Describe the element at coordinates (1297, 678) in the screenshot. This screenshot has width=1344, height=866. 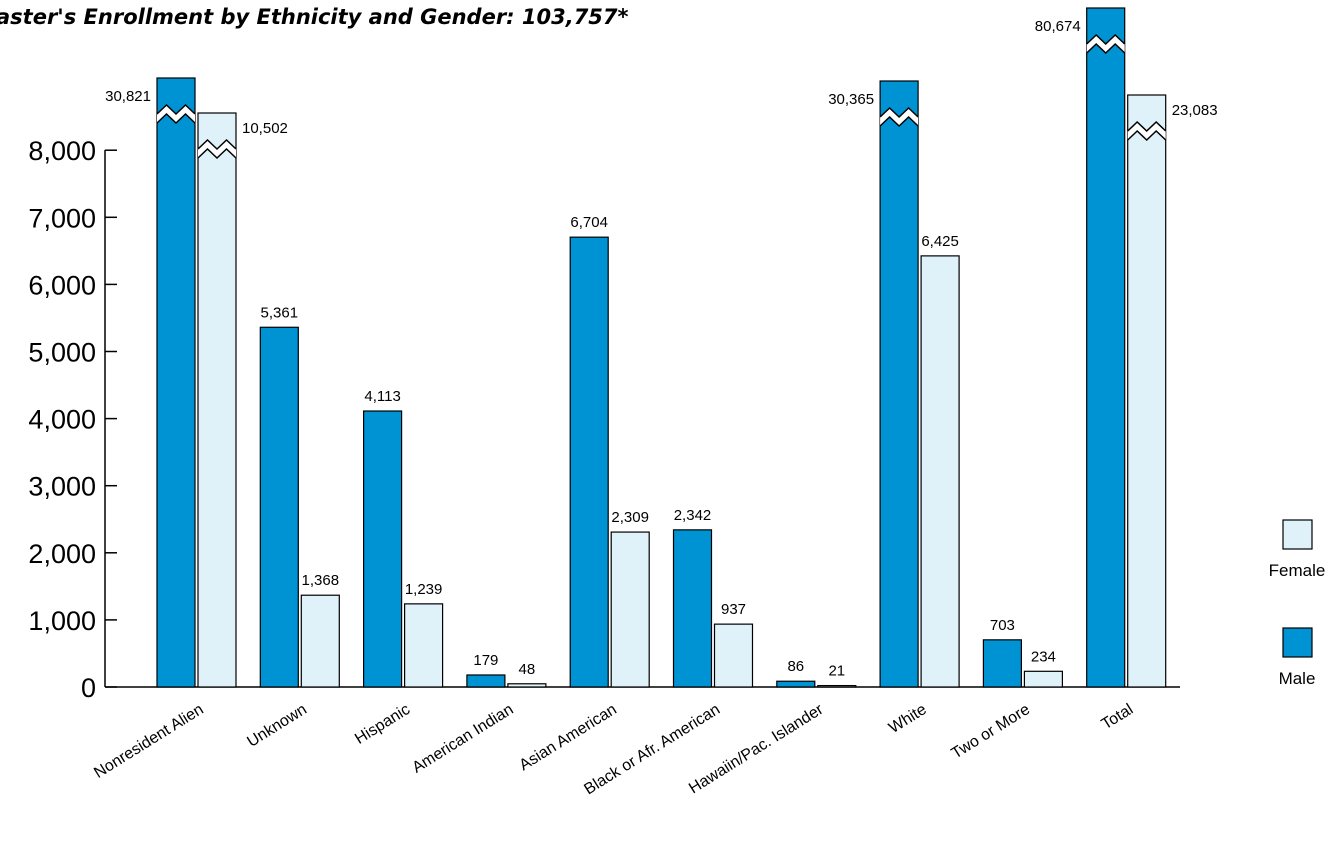
I see `legend-label: Male` at that location.